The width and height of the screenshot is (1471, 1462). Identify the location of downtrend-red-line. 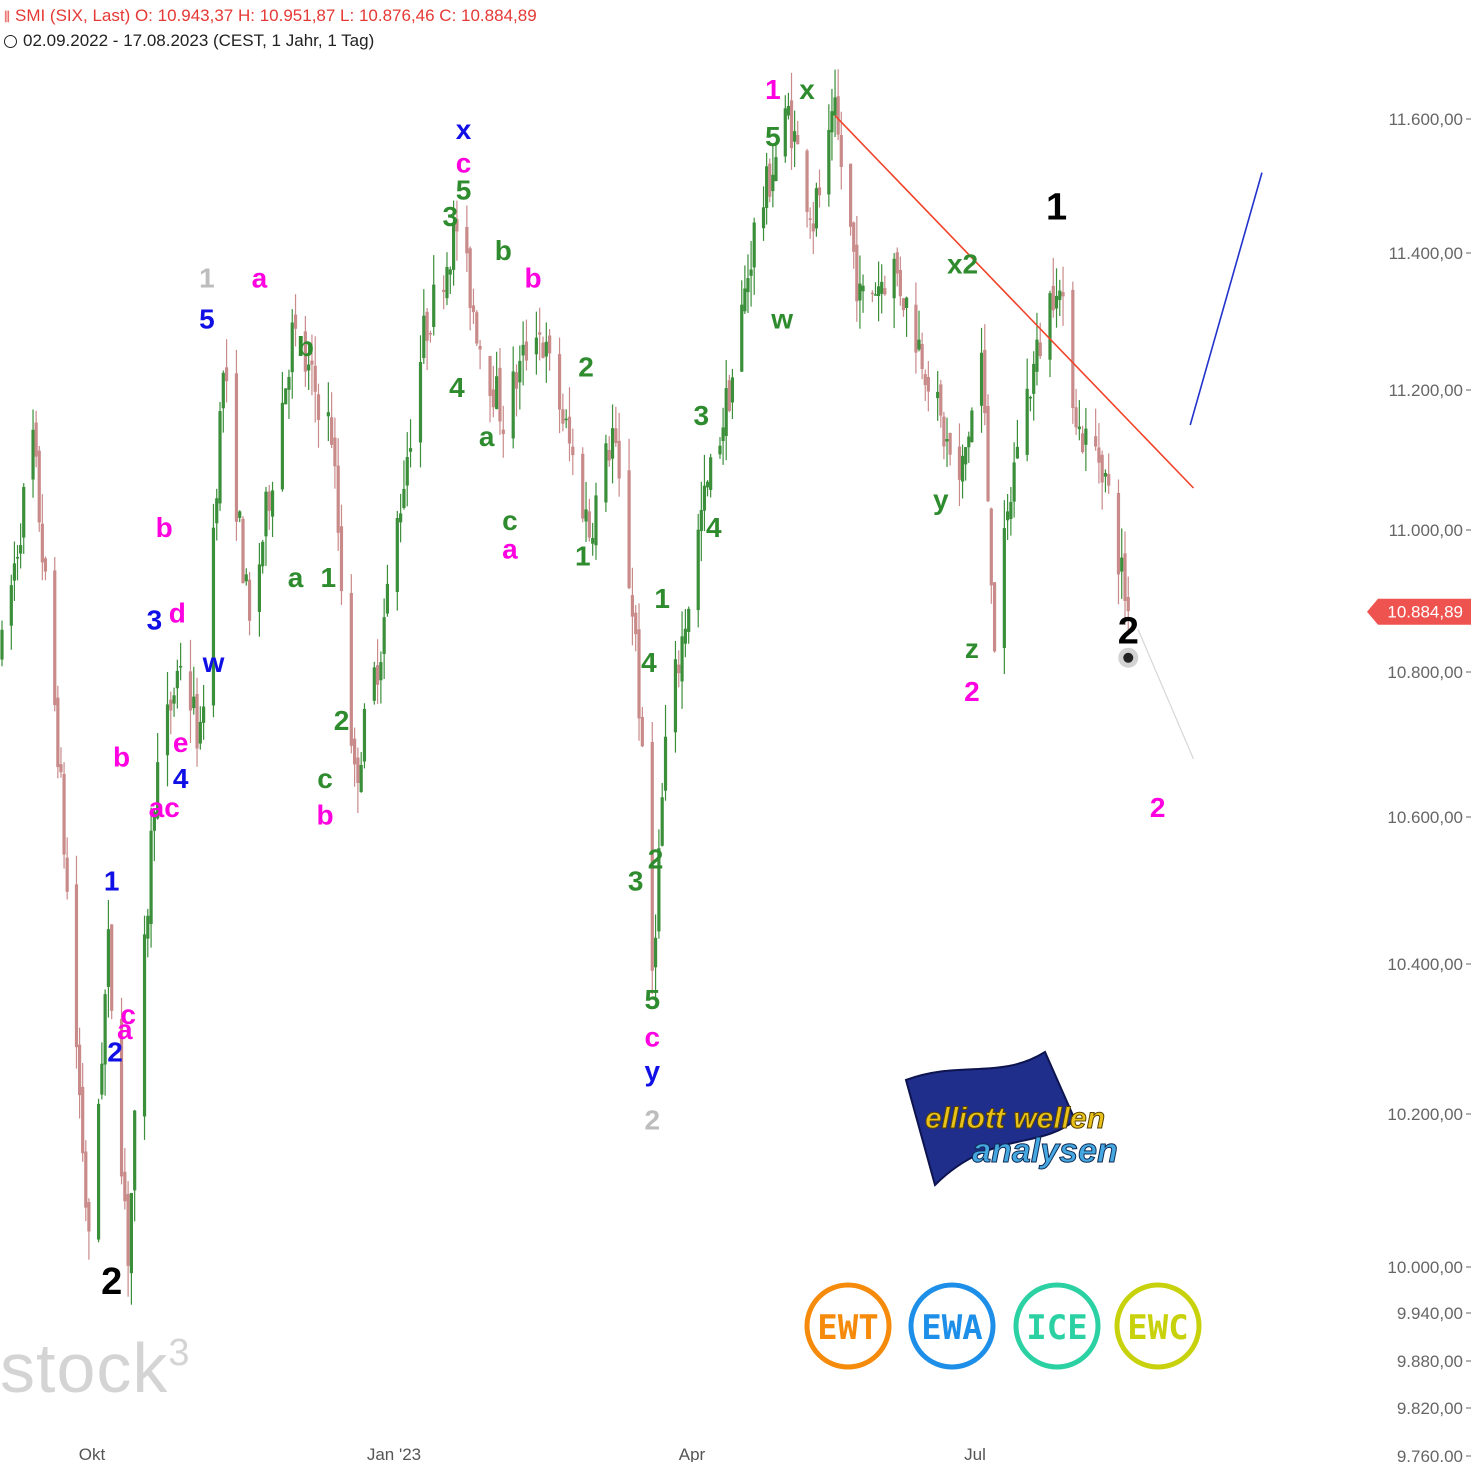
(1014, 302).